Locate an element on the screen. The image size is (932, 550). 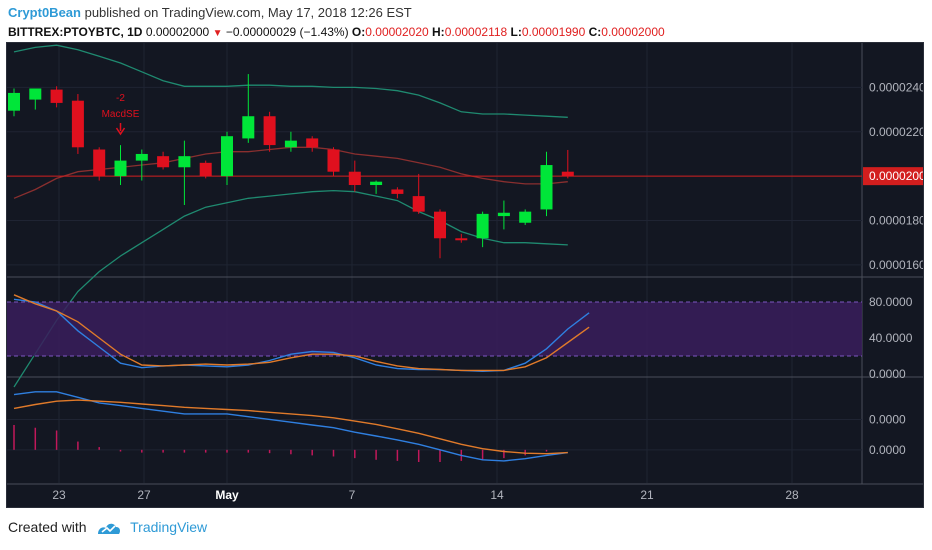
low-label: L: is located at coordinates (516, 32).